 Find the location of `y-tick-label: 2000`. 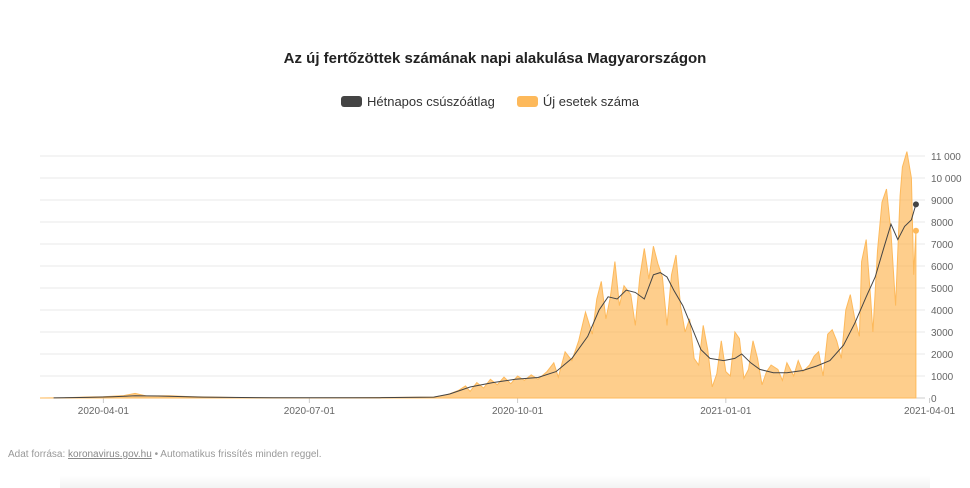

y-tick-label: 2000 is located at coordinates (942, 355).